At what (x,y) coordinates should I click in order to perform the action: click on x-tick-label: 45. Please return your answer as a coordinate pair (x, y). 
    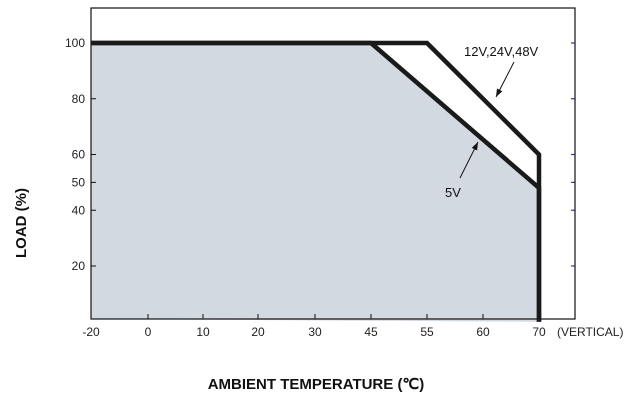
    Looking at the image, I should click on (371, 332).